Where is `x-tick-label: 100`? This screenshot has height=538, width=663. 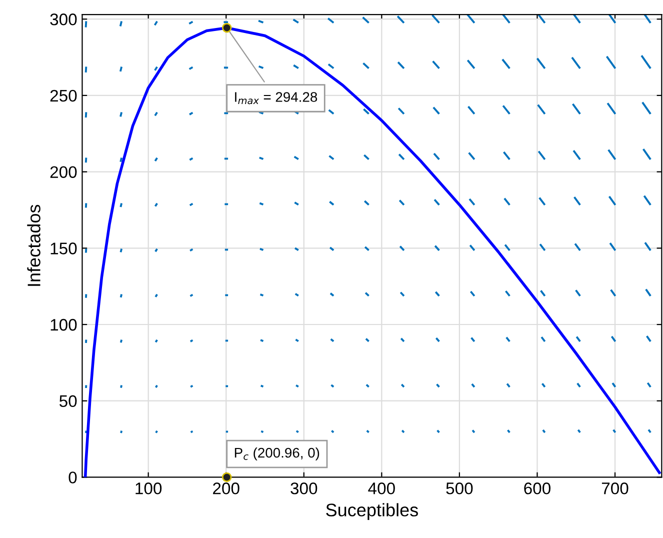
x-tick-label: 100 is located at coordinates (149, 488).